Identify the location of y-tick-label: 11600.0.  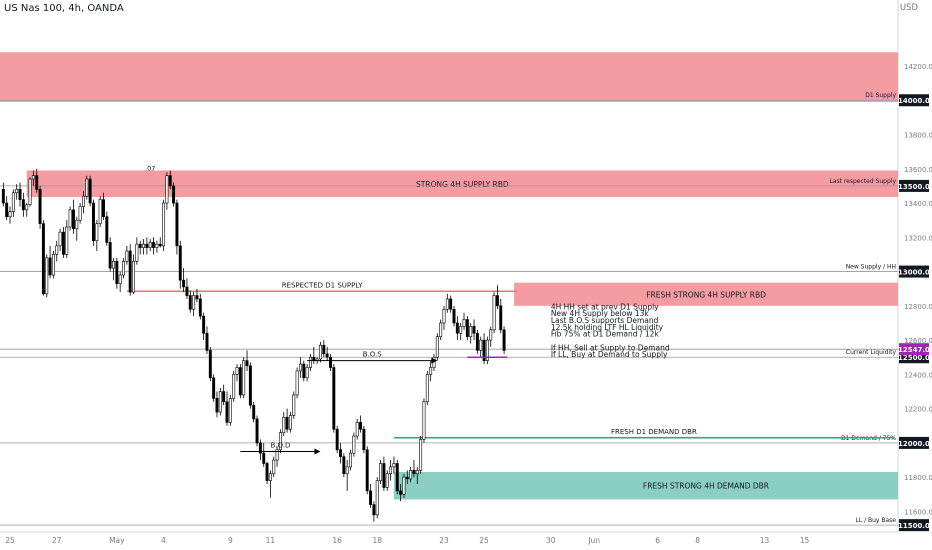
(918, 512).